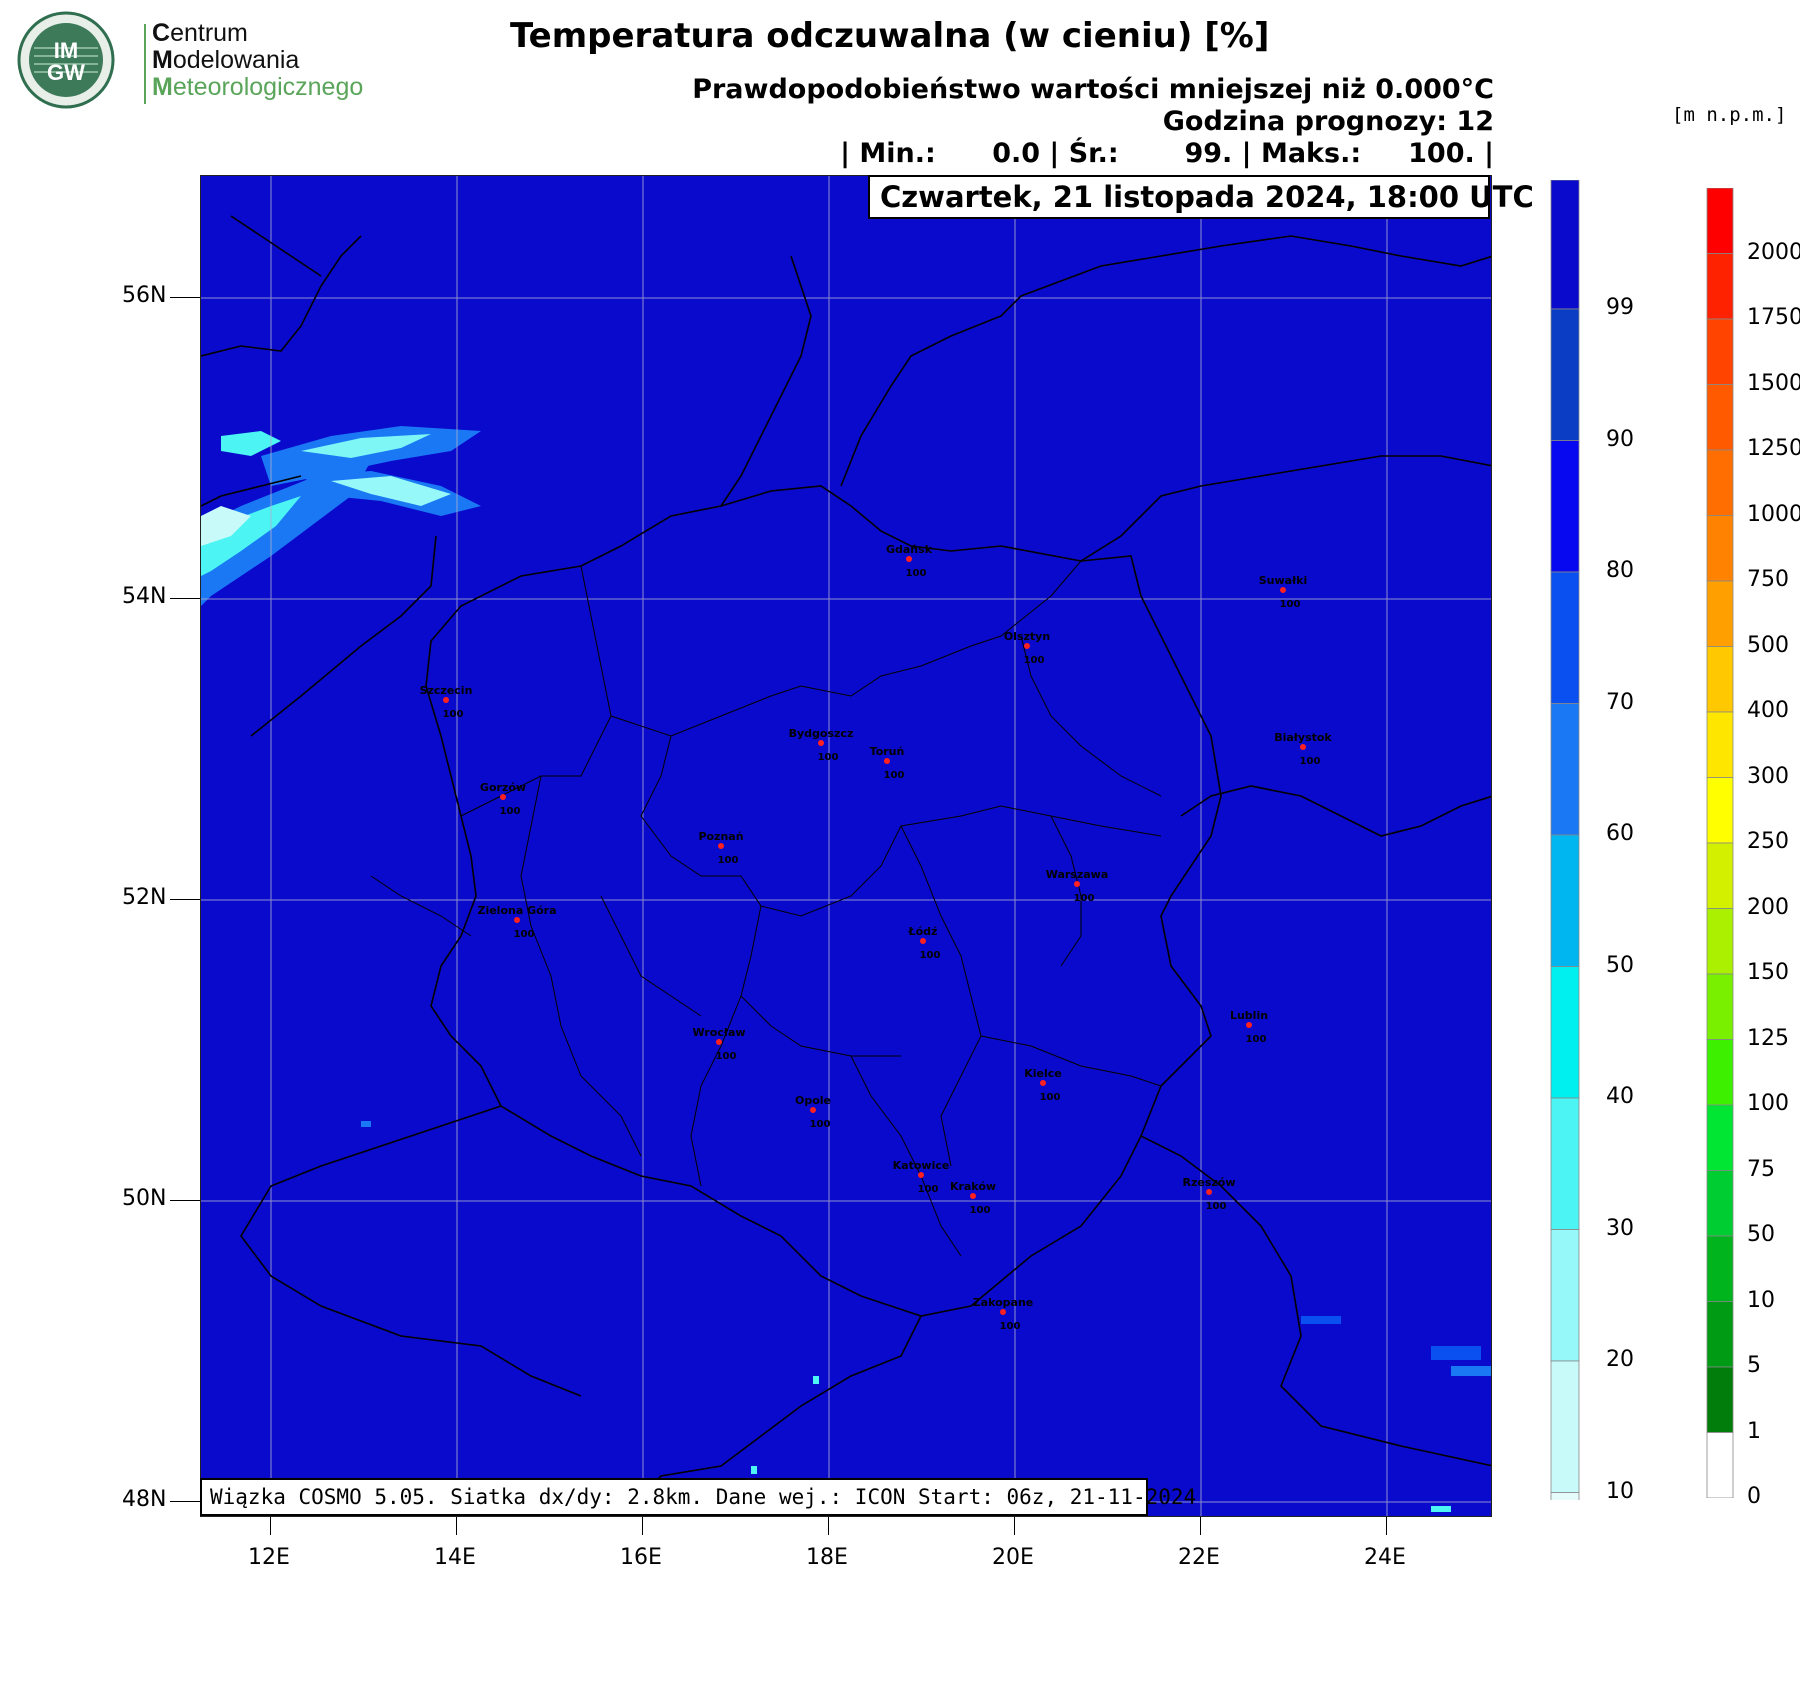  I want to click on map-title: Temperatura odczuwalna (w cieniu) [%], so click(890, 36).